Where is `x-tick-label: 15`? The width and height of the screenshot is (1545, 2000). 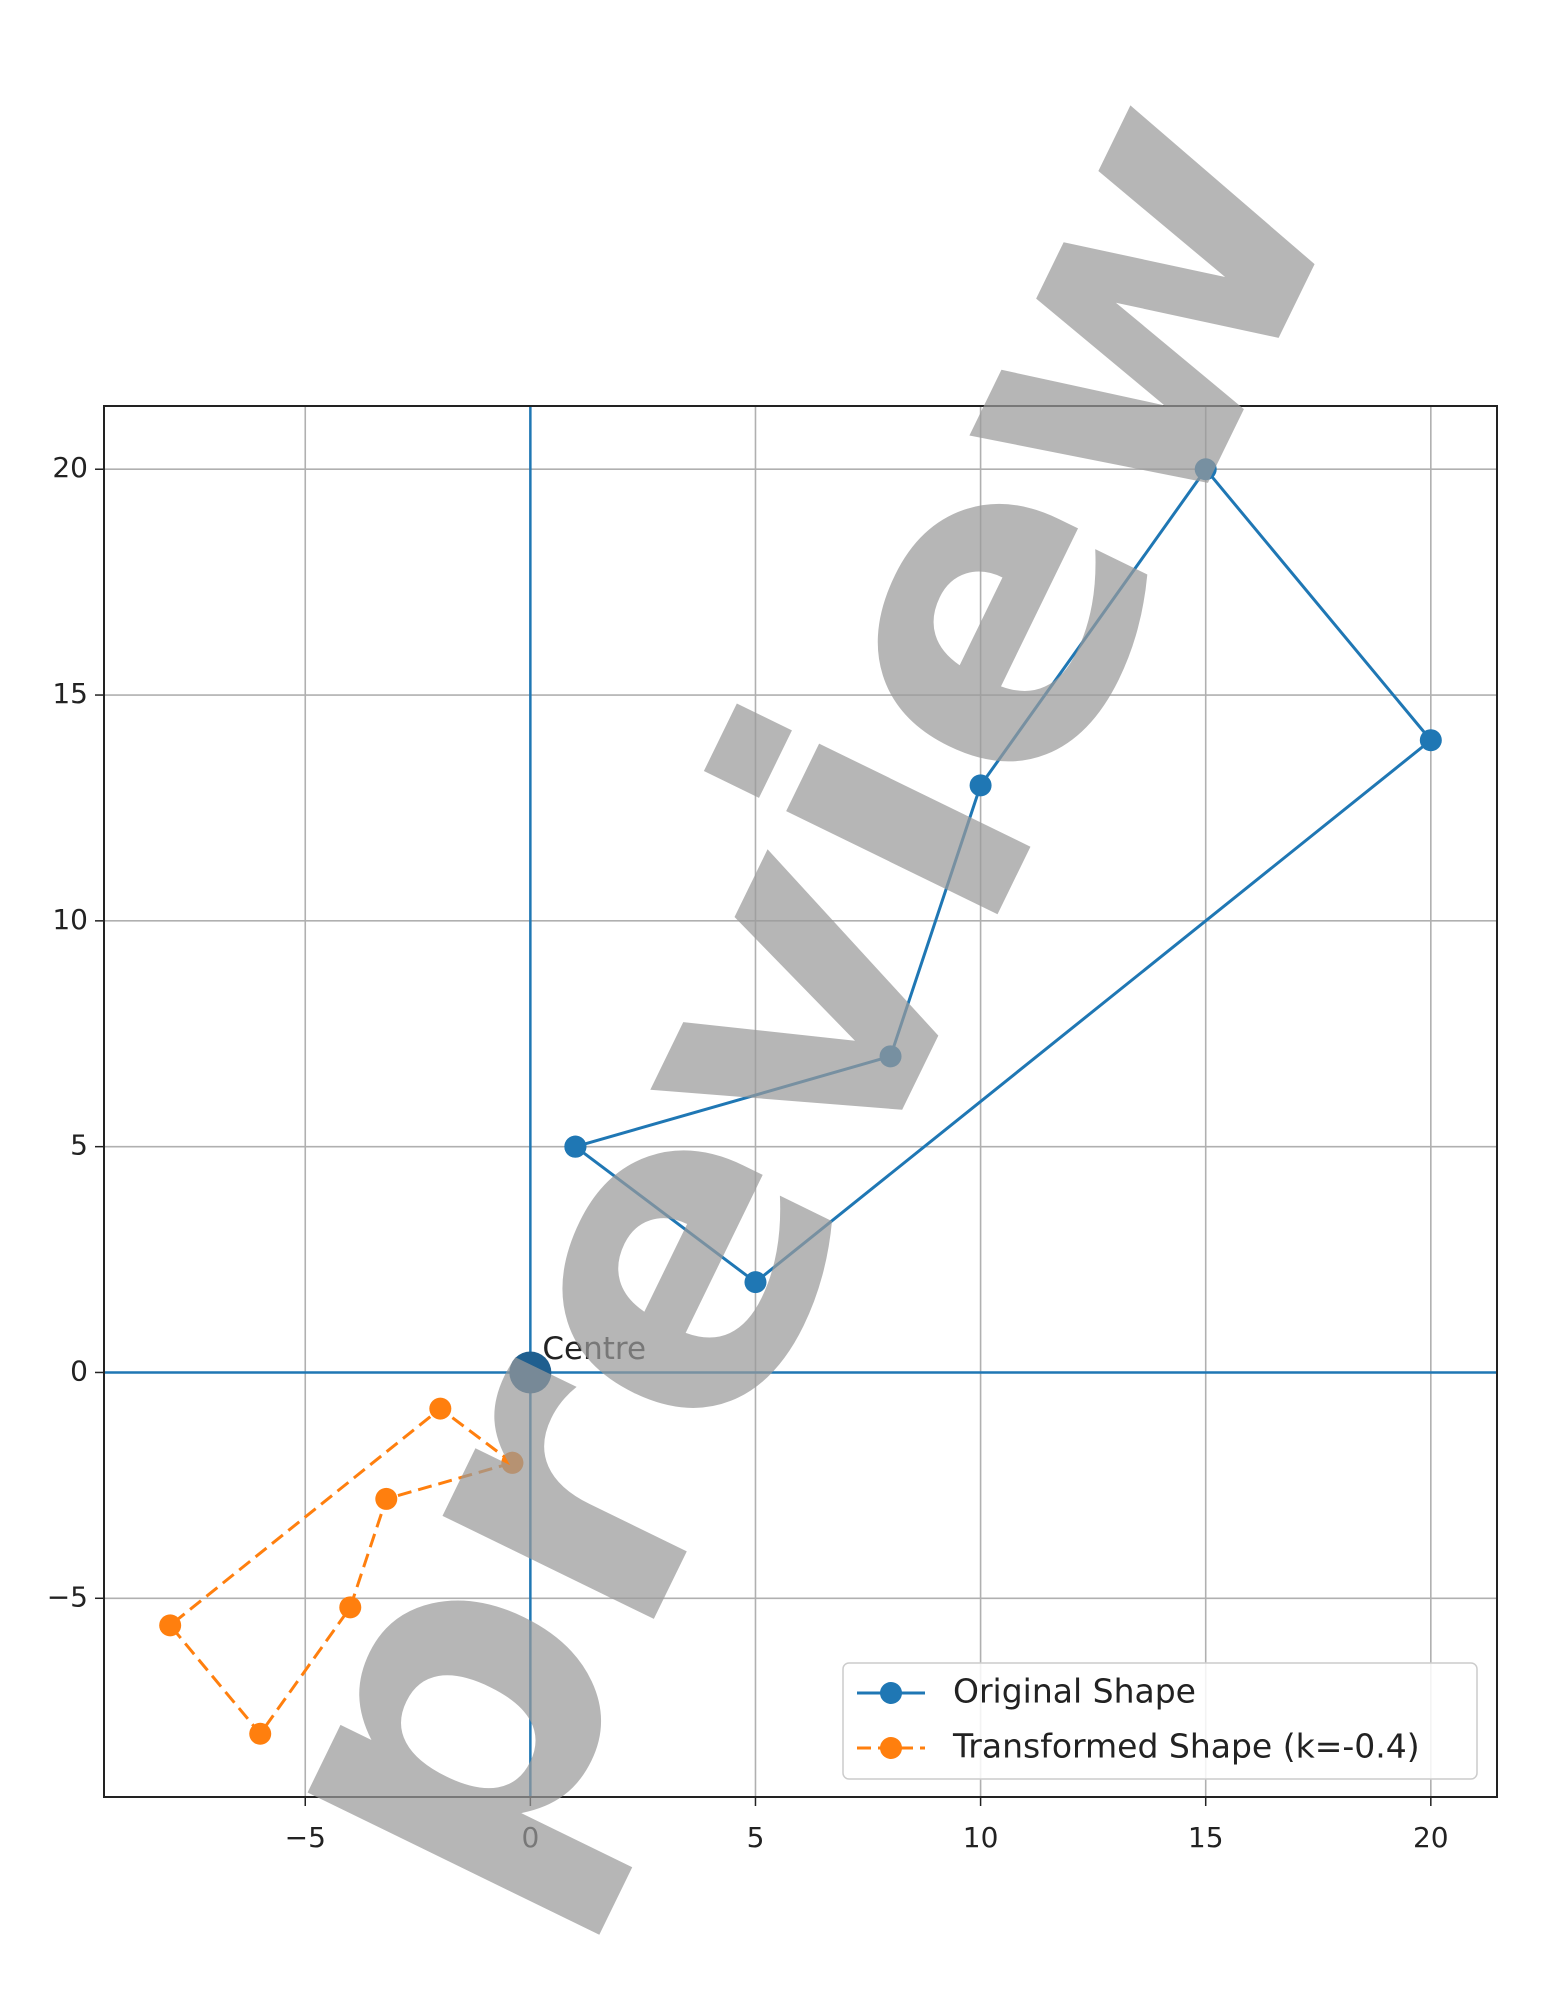 x-tick-label: 15 is located at coordinates (1206, 1837).